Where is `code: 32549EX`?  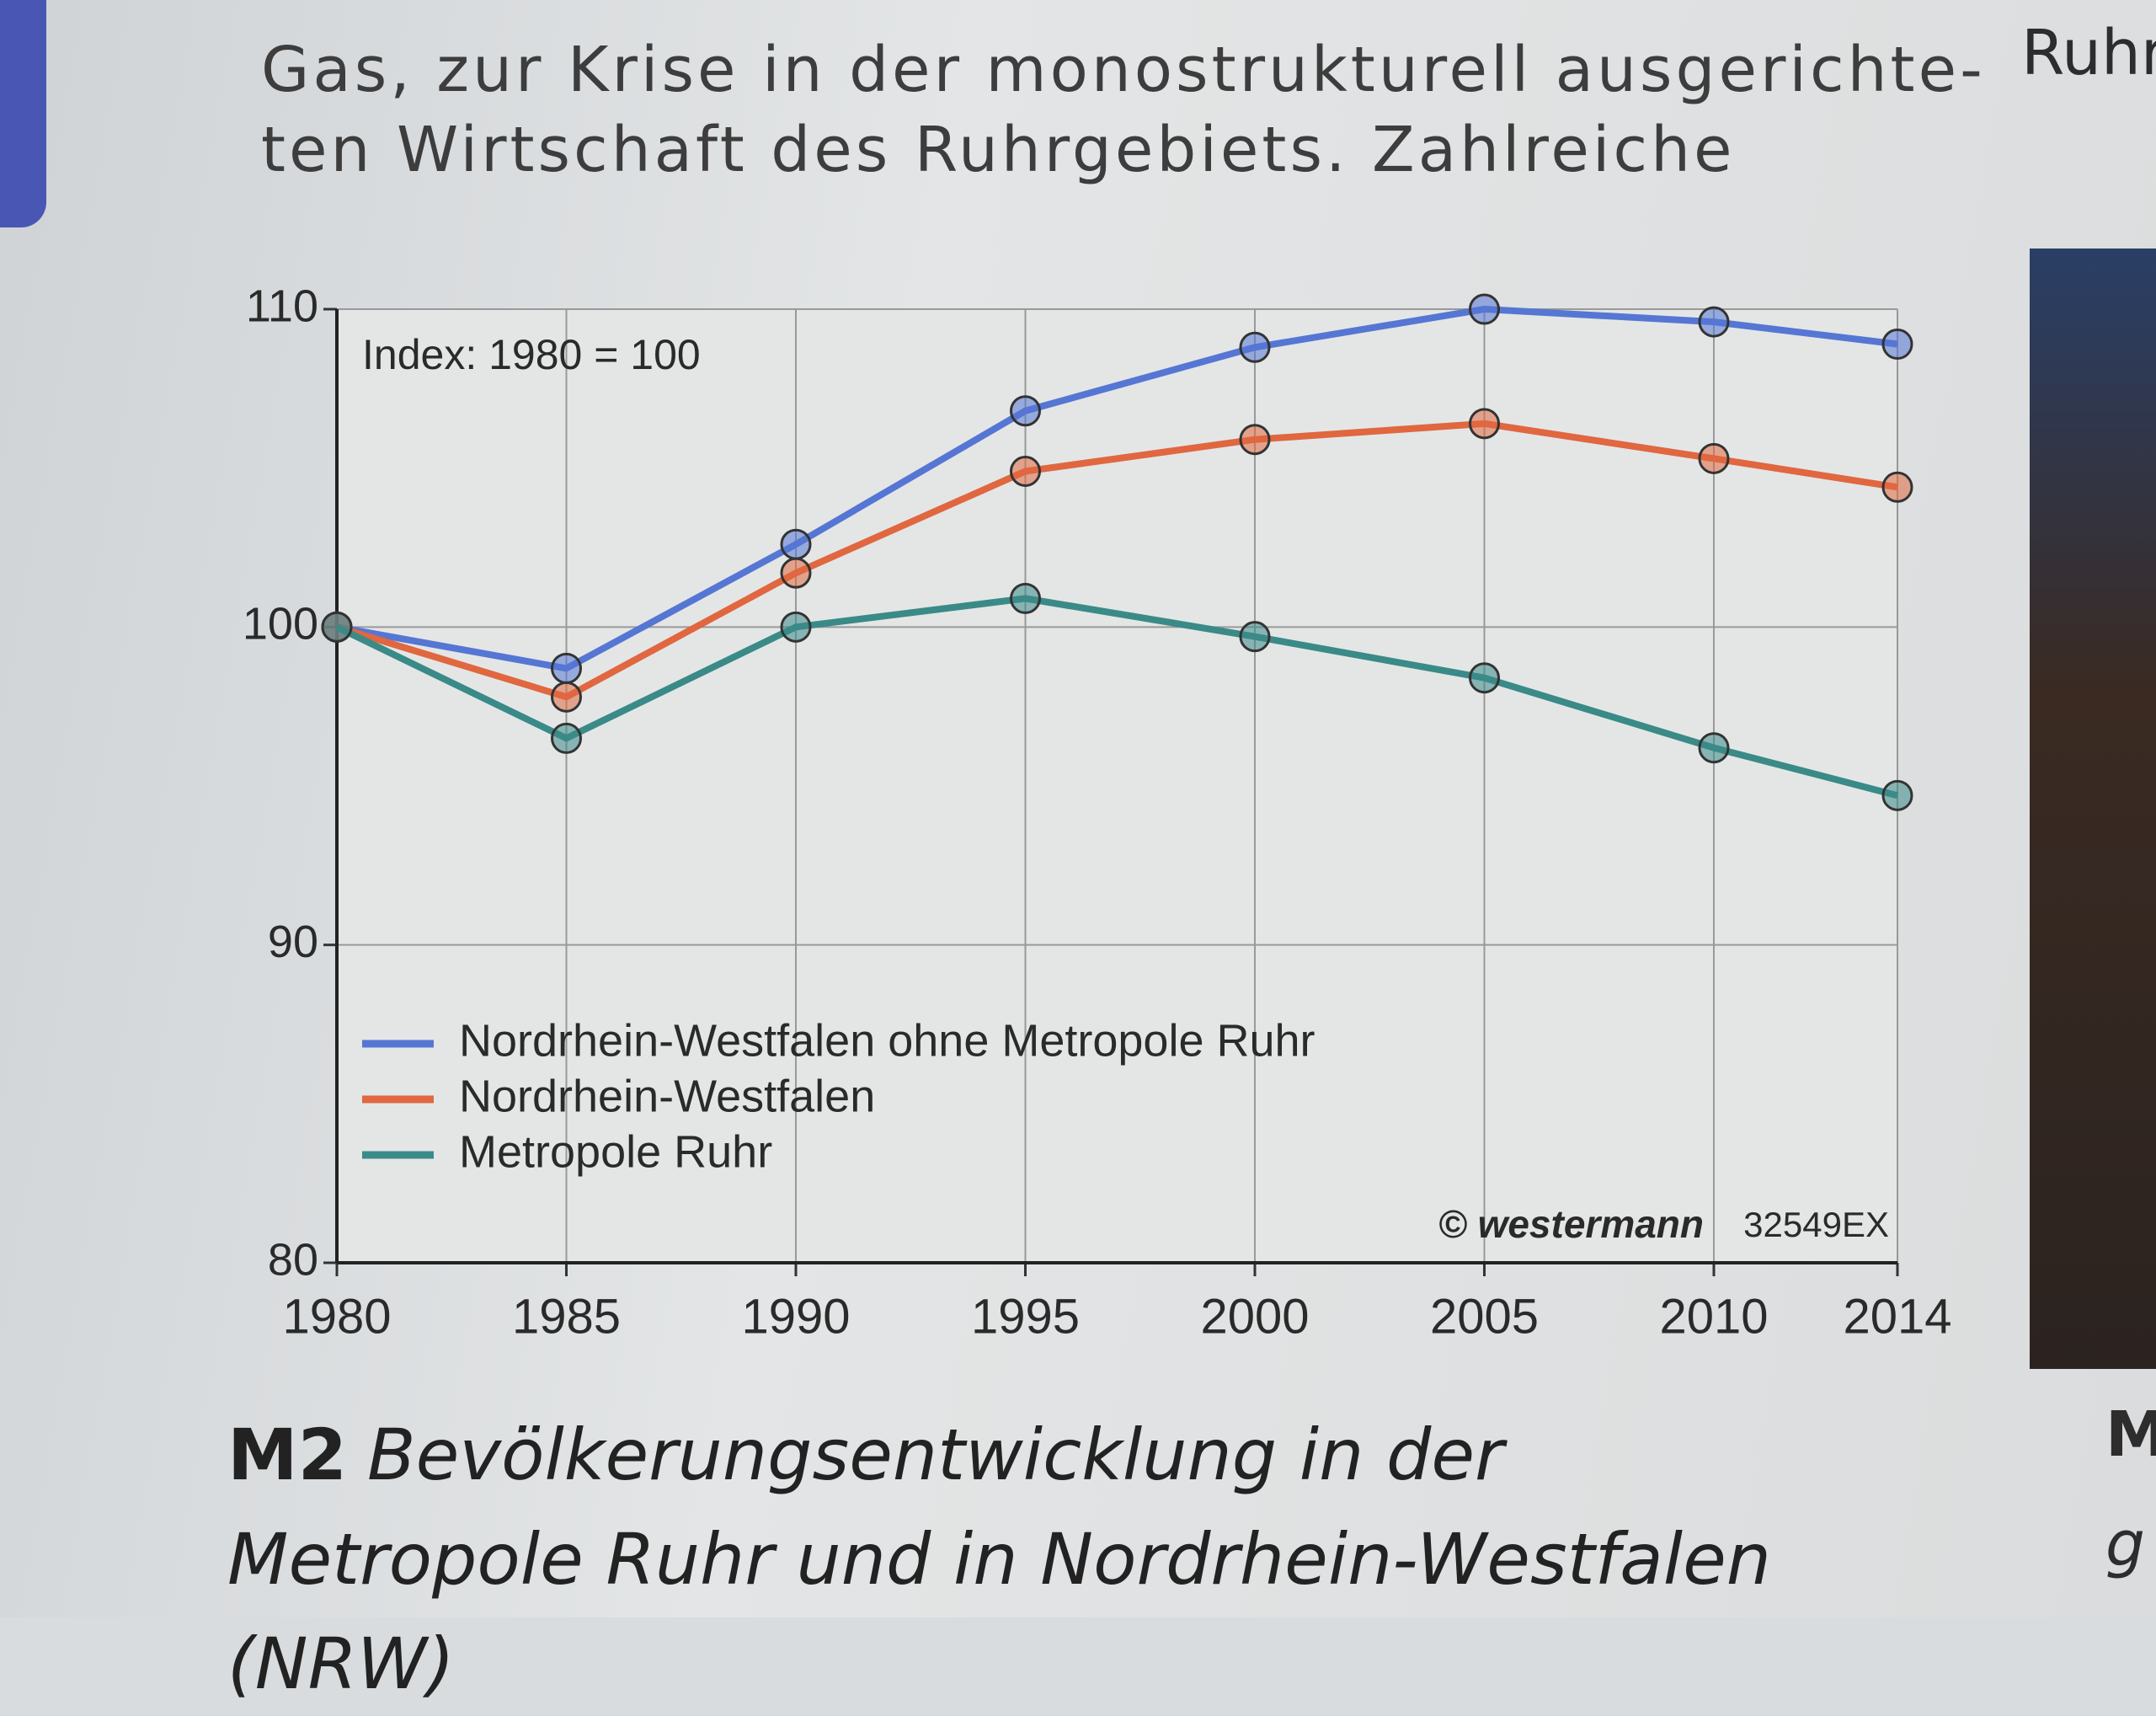 code: 32549EX is located at coordinates (1816, 1224).